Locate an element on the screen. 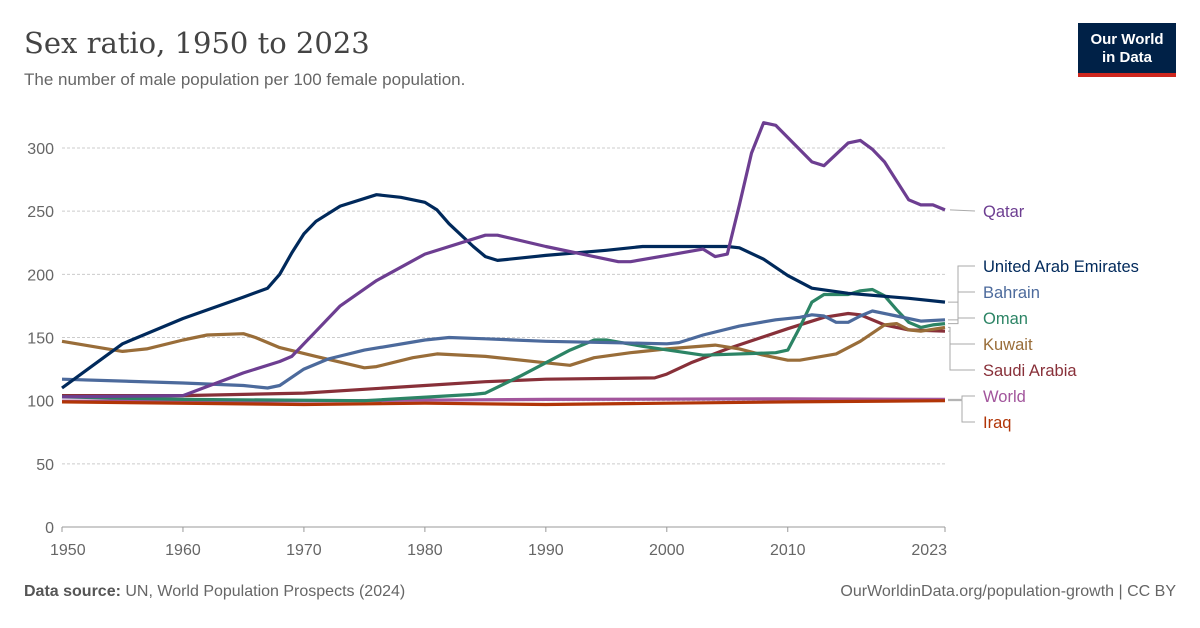 The width and height of the screenshot is (1200, 628). legend-label: Qatar is located at coordinates (1004, 212).